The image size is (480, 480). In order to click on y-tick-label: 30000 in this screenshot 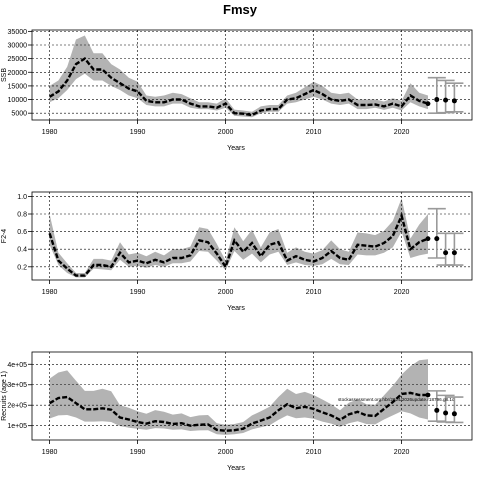, I will do `click(18, 46)`.